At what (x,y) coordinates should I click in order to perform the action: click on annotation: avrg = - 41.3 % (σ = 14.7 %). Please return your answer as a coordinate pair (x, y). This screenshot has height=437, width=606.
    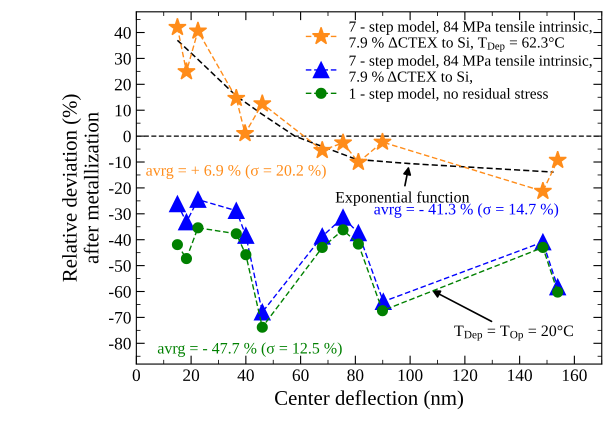
    Looking at the image, I should click on (466, 210).